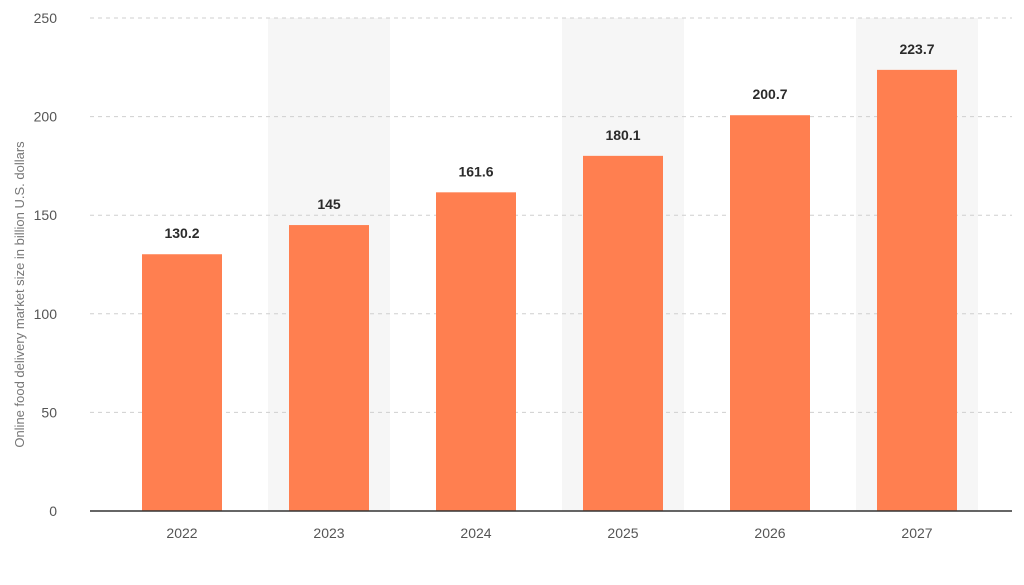  Describe the element at coordinates (622, 135) in the screenshot. I see `data-label-2025: 180.1` at that location.